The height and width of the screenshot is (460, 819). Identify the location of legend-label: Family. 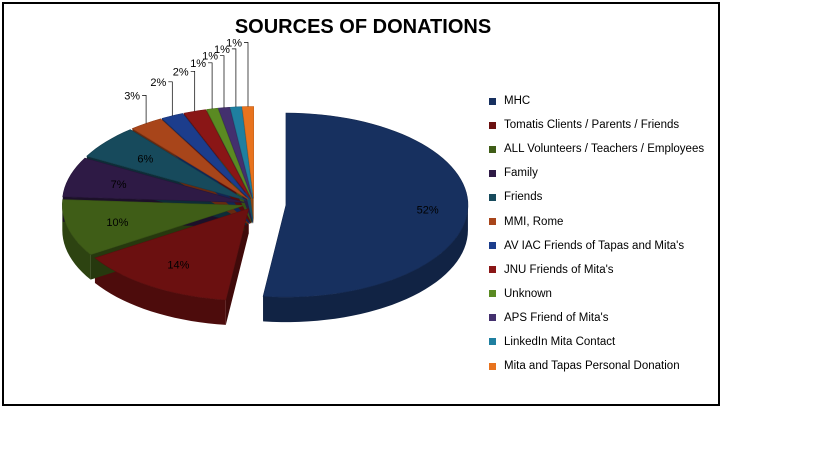
(521, 173).